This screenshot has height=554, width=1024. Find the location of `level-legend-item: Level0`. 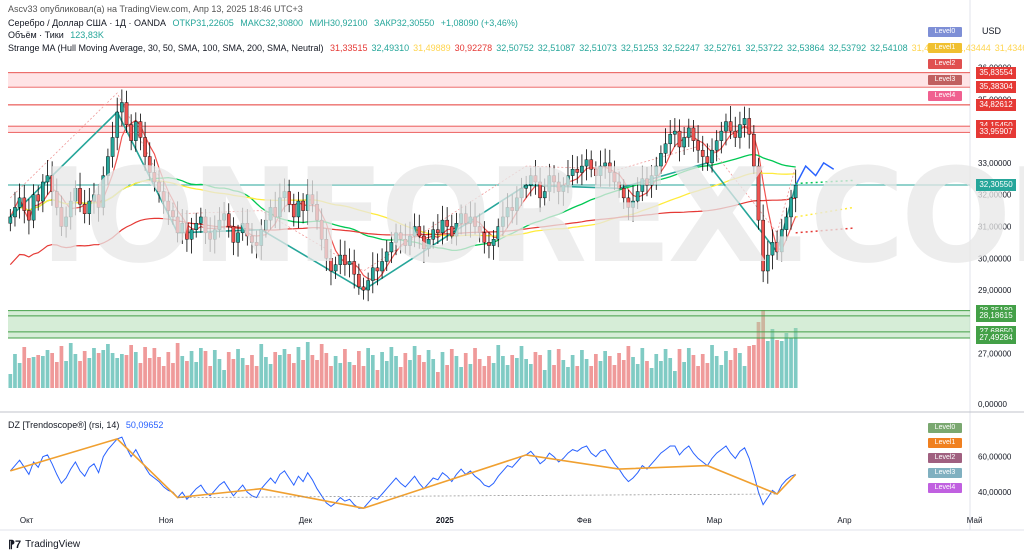

level-legend-item: Level0 is located at coordinates (945, 32).